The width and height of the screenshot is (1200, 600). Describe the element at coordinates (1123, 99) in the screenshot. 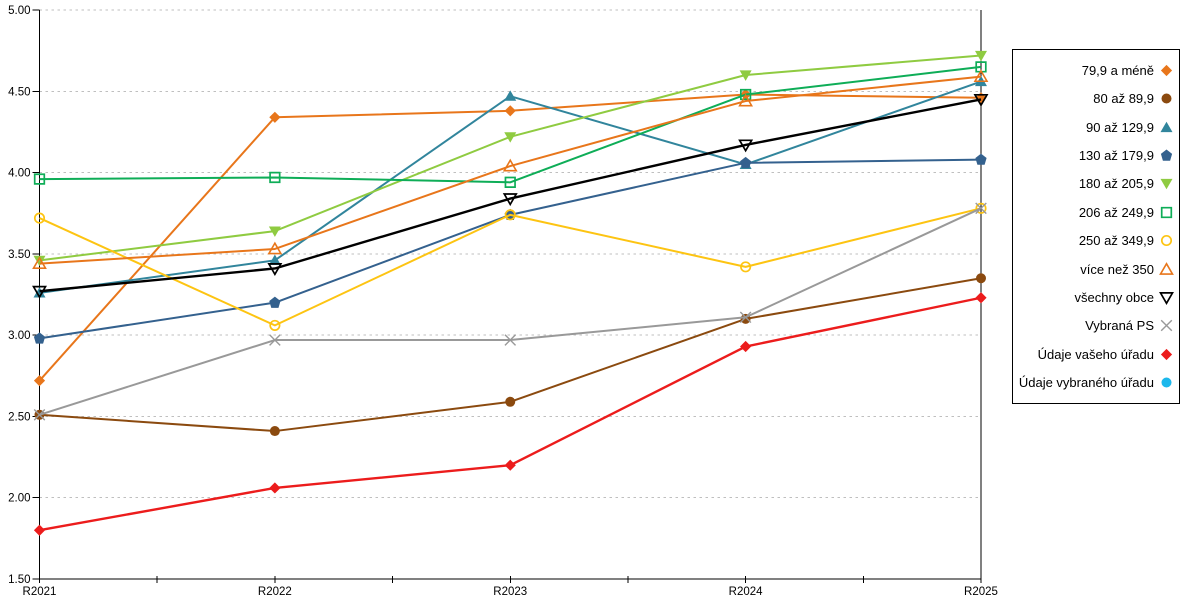

I see `legend-label: 80 až 89,9` at that location.